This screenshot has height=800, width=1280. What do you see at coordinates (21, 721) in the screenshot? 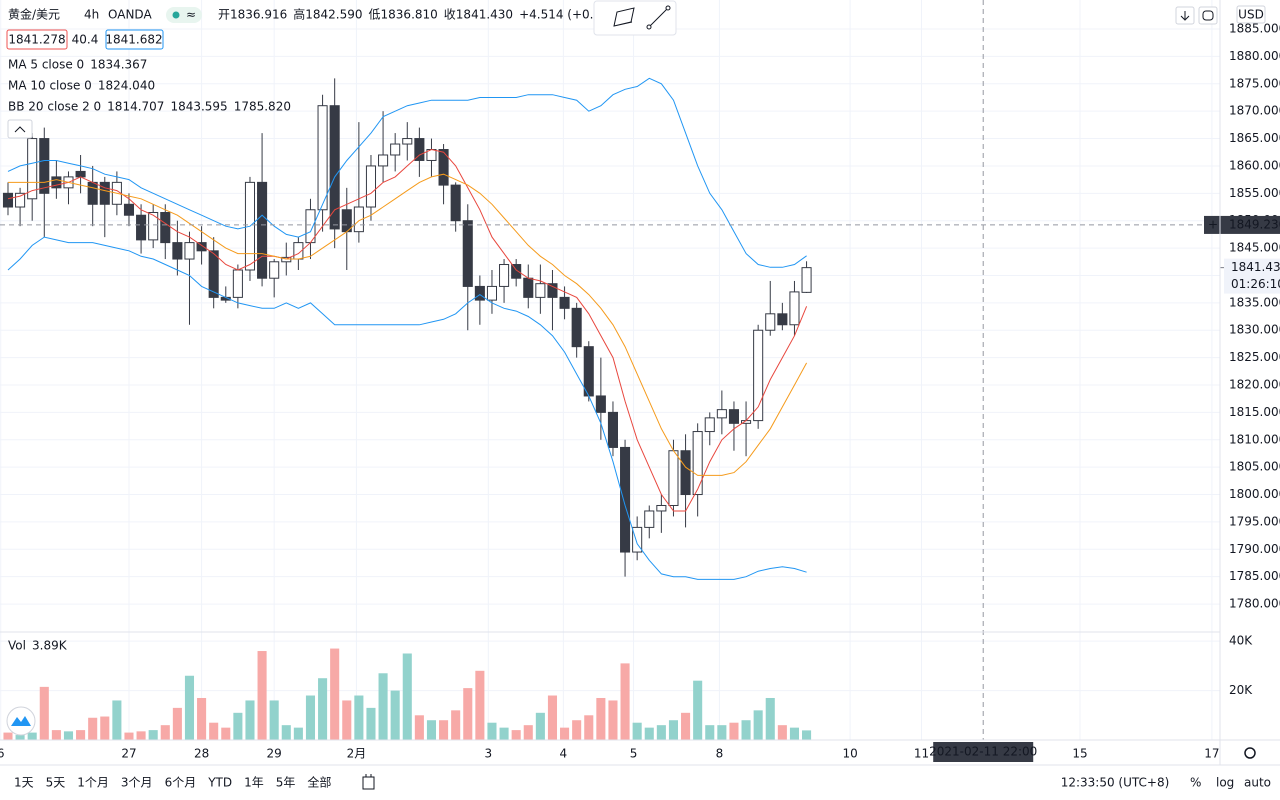
I see `logo-button` at bounding box center [21, 721].